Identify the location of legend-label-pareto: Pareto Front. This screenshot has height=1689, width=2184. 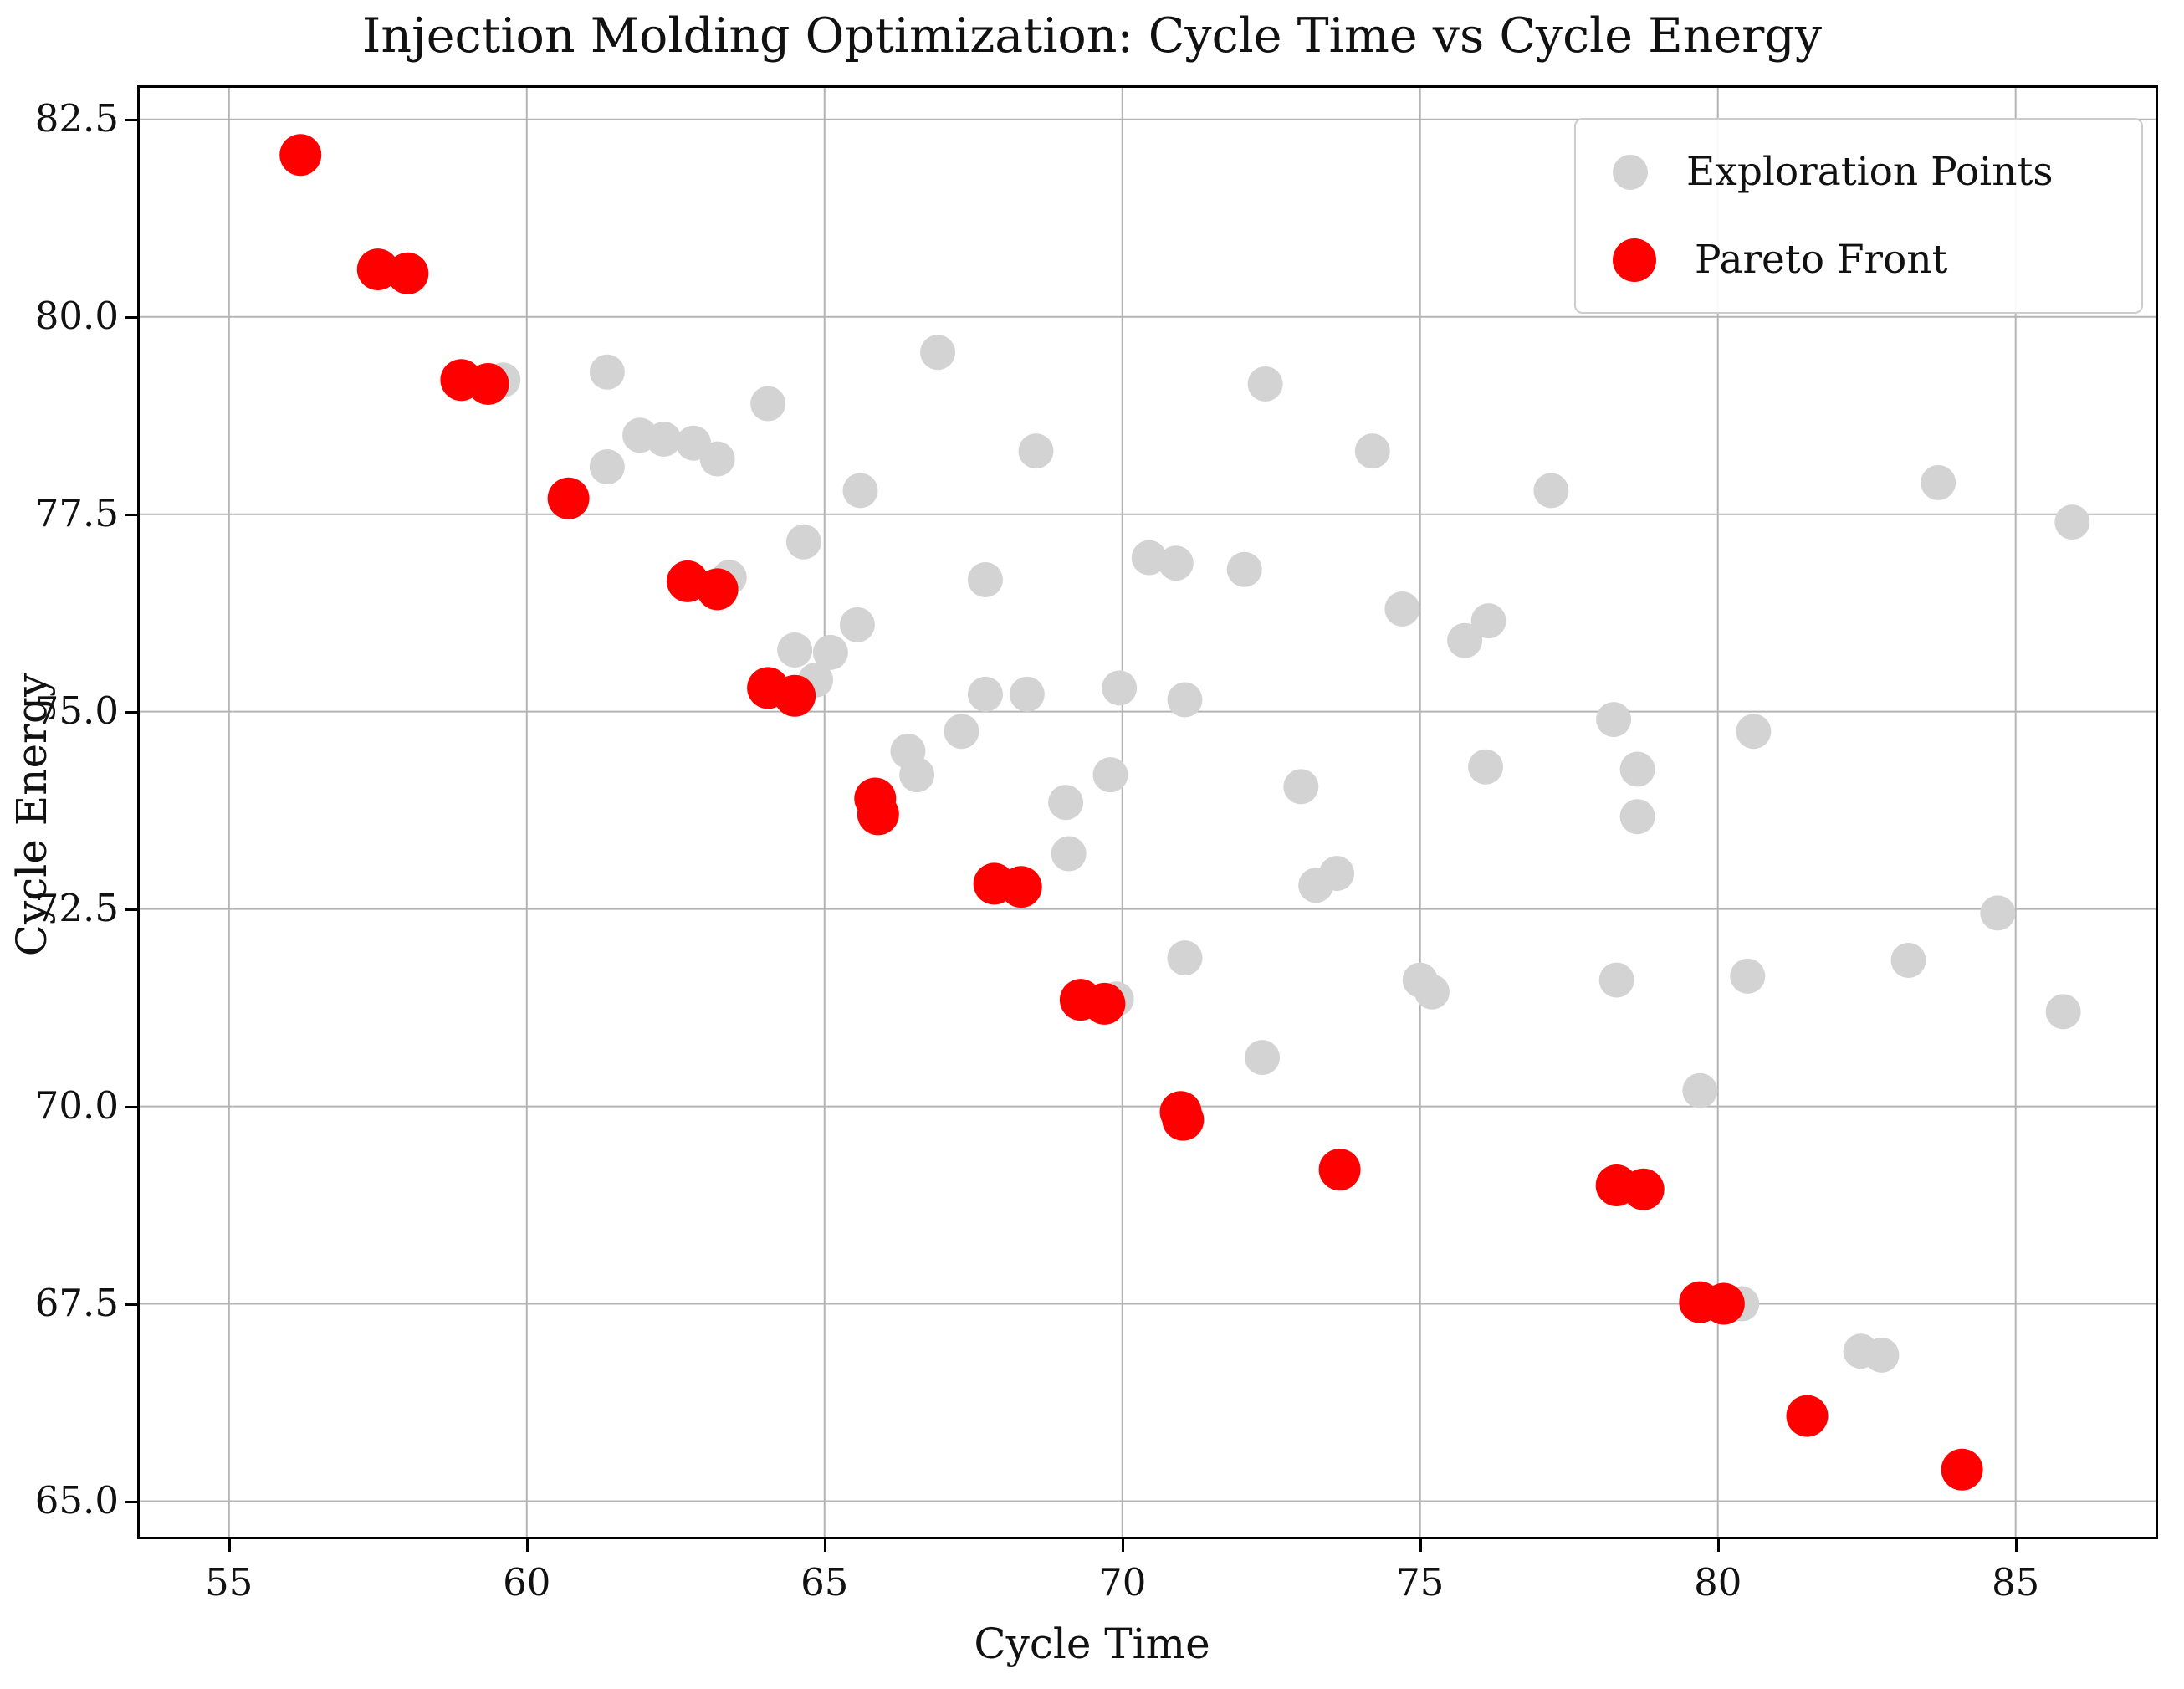
(1821, 260).